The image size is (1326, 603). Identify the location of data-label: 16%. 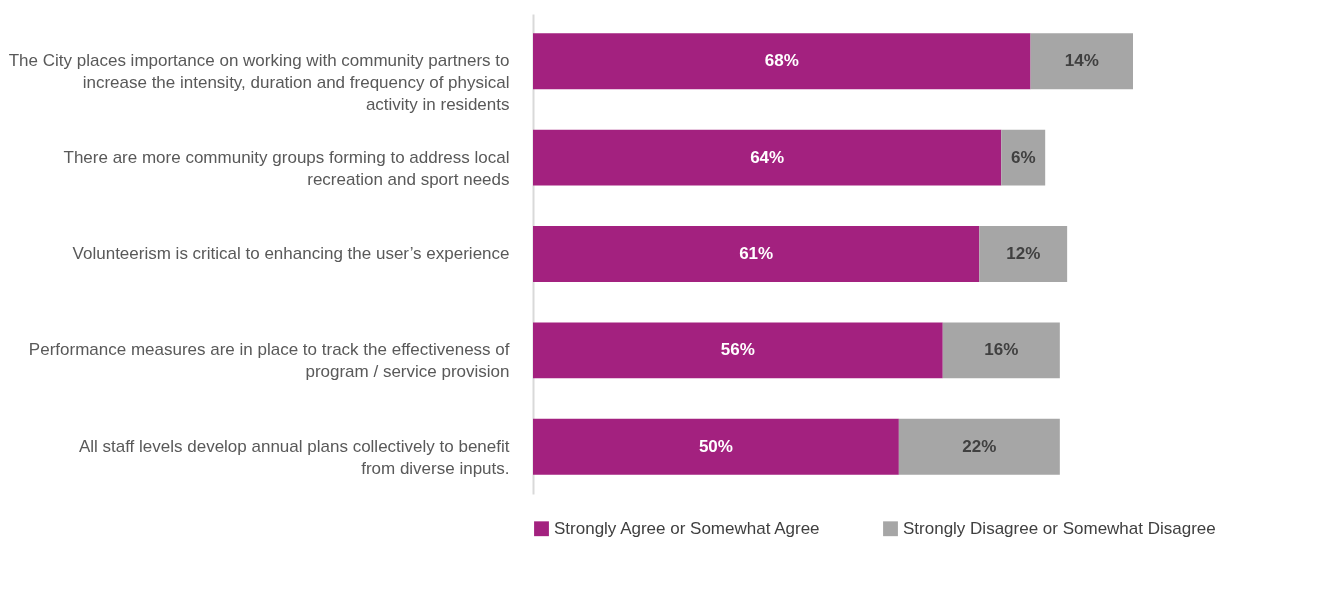
(1001, 350).